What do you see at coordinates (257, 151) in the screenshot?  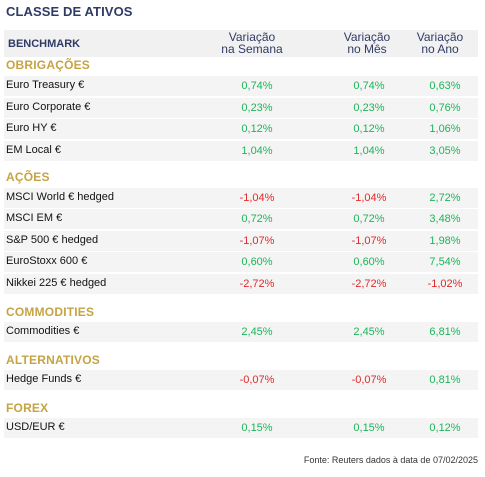 I see `week-change: 1,04%` at bounding box center [257, 151].